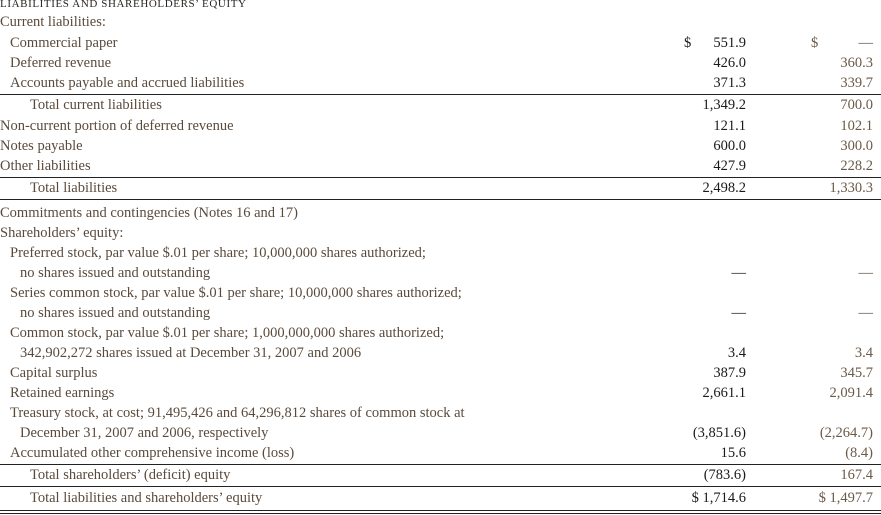 This screenshot has width=881, height=515. What do you see at coordinates (130, 475) in the screenshot?
I see `row-label: Total shareholders’ (deficit) equity` at bounding box center [130, 475].